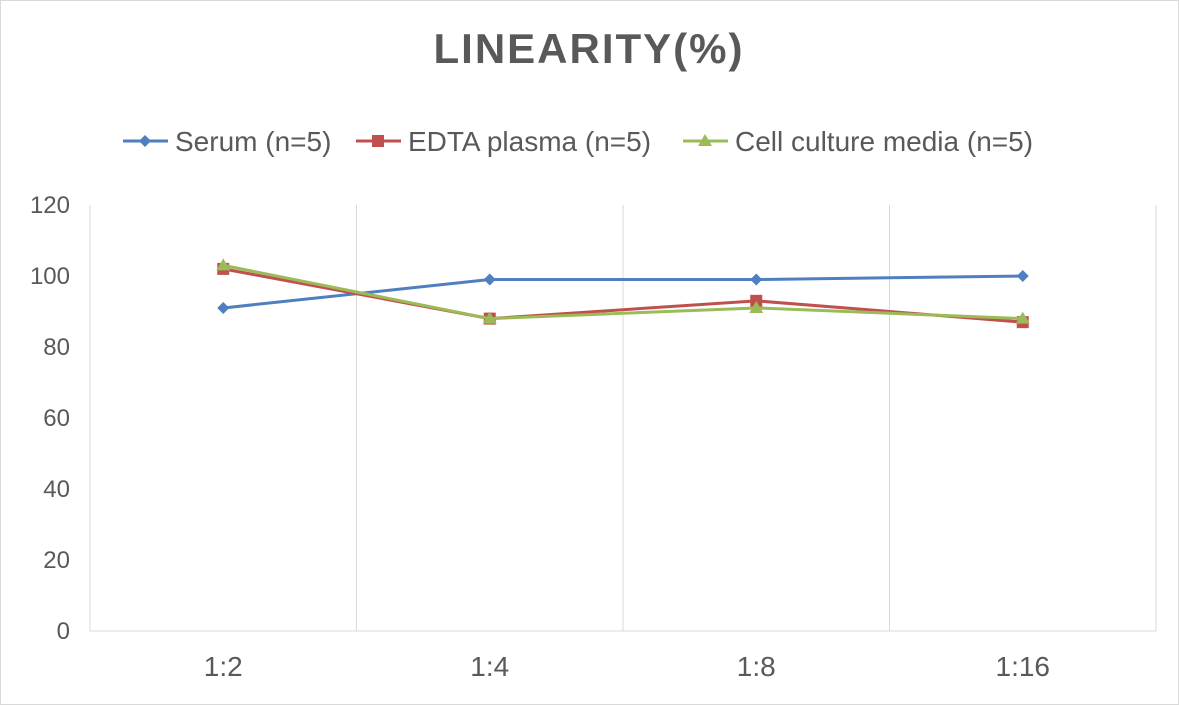  Describe the element at coordinates (56, 489) in the screenshot. I see `y-tick-label: 40` at that location.